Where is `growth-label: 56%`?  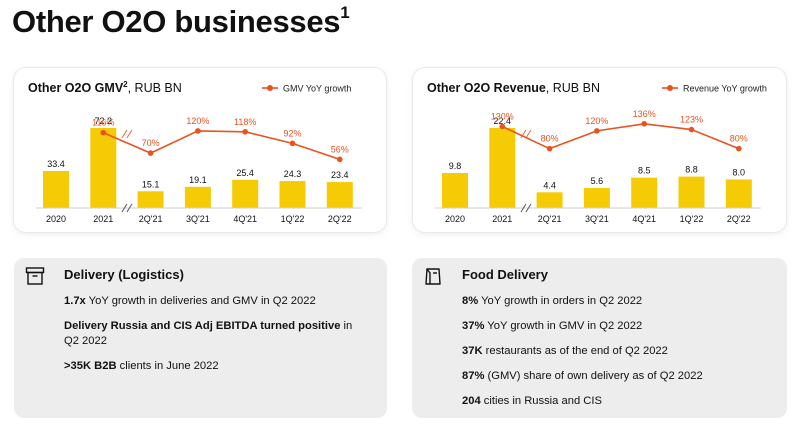
growth-label: 56% is located at coordinates (340, 149).